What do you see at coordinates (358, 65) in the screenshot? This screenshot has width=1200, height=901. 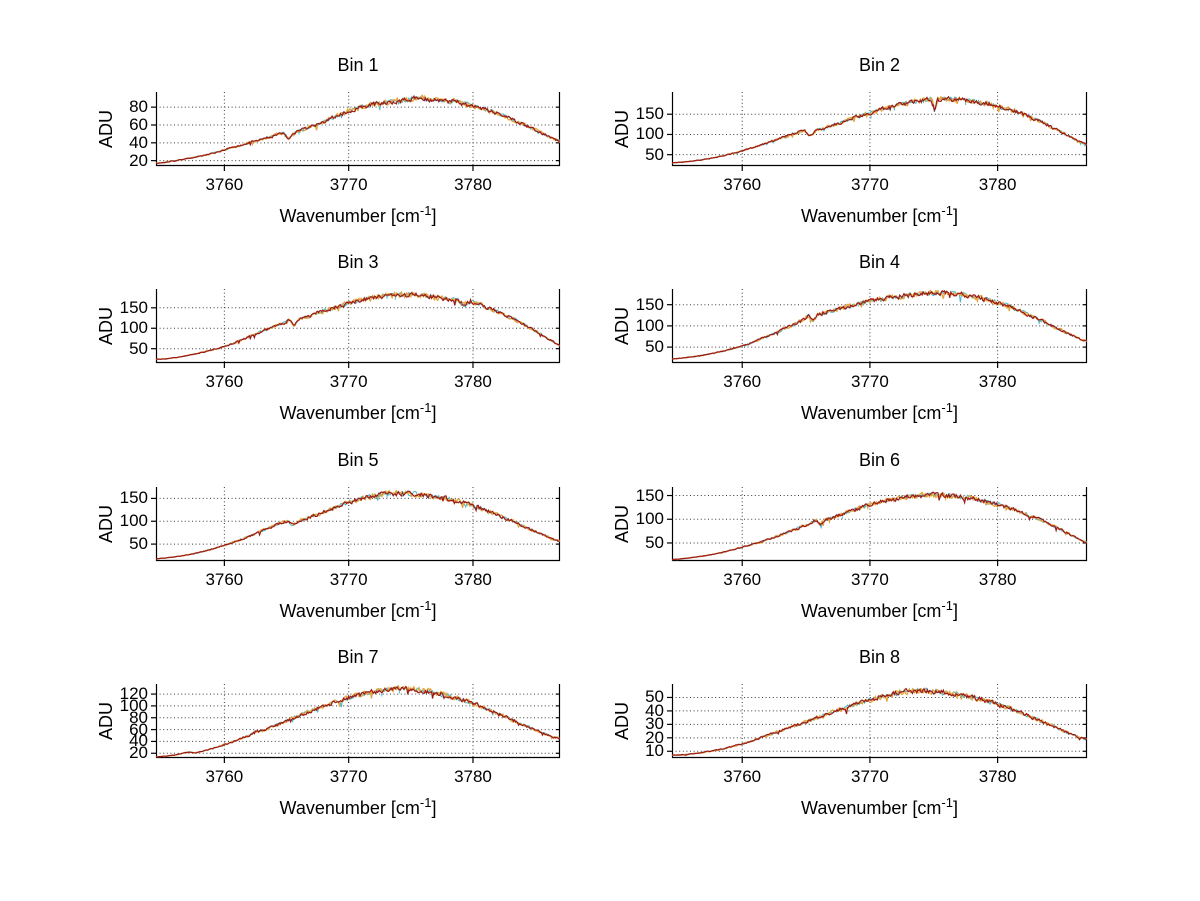 I see `plot-title: Bin 1` at bounding box center [358, 65].